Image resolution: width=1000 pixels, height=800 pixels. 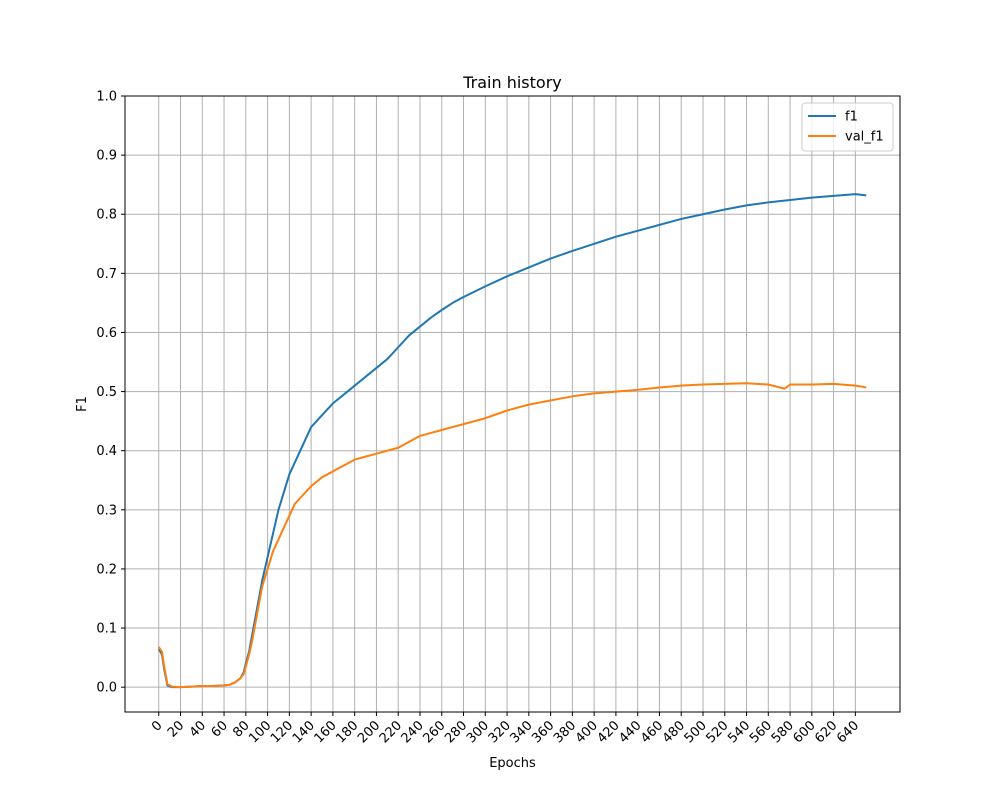 I want to click on y-tick-label: 0.3, so click(x=106, y=510).